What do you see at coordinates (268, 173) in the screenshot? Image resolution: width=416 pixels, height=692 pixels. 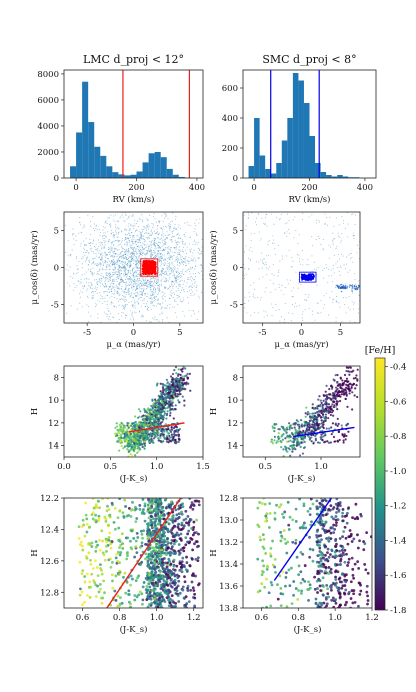 I see `histogram-bar` at bounding box center [268, 173].